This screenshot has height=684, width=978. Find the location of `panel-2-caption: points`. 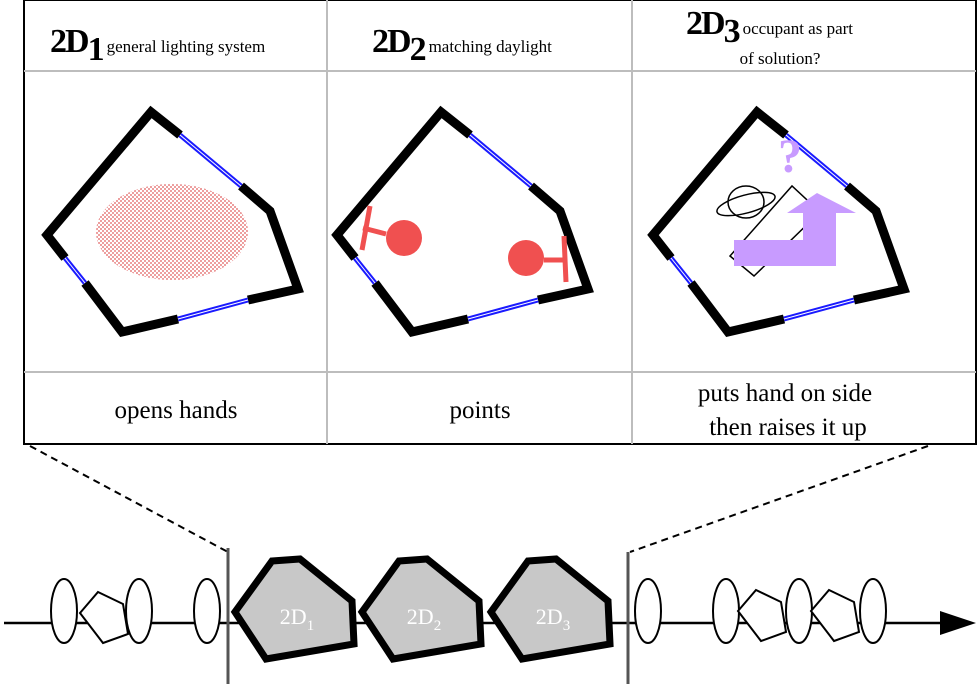

panel-2-caption: points is located at coordinates (479, 410).